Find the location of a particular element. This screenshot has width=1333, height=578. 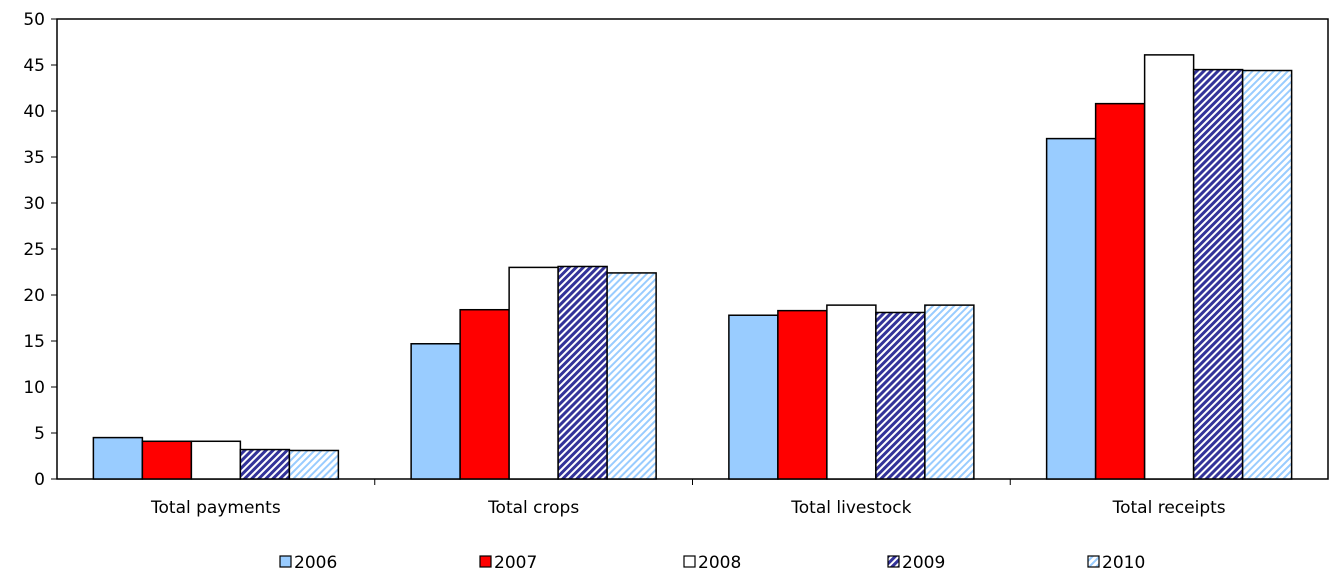

y-tick-label: 30 is located at coordinates (34, 204).